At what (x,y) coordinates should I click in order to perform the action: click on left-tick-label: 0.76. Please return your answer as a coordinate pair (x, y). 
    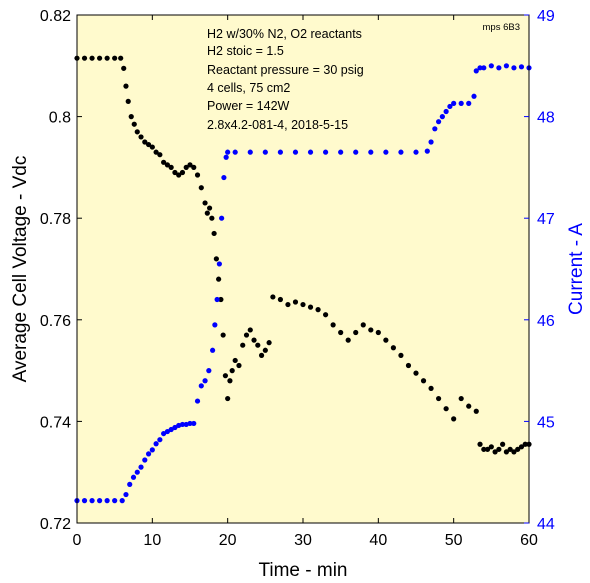
    Looking at the image, I should click on (55, 321).